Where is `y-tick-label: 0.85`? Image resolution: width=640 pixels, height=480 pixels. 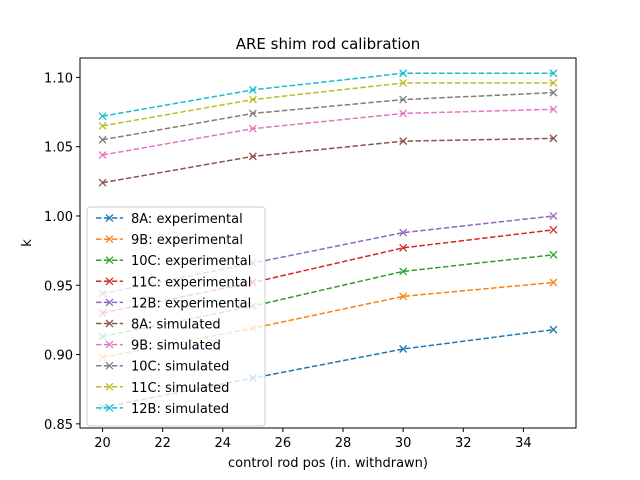 y-tick-label: 0.85 is located at coordinates (58, 425).